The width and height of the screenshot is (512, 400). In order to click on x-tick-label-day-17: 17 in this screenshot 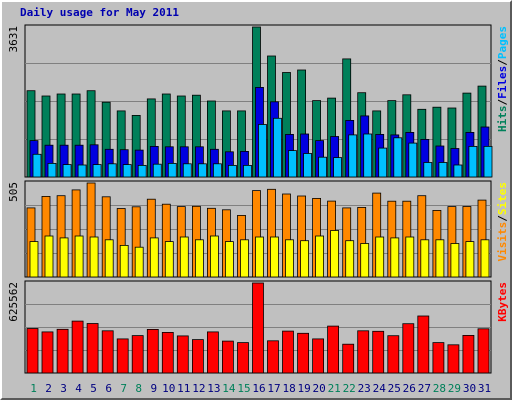, I will do `click(273, 388)`.